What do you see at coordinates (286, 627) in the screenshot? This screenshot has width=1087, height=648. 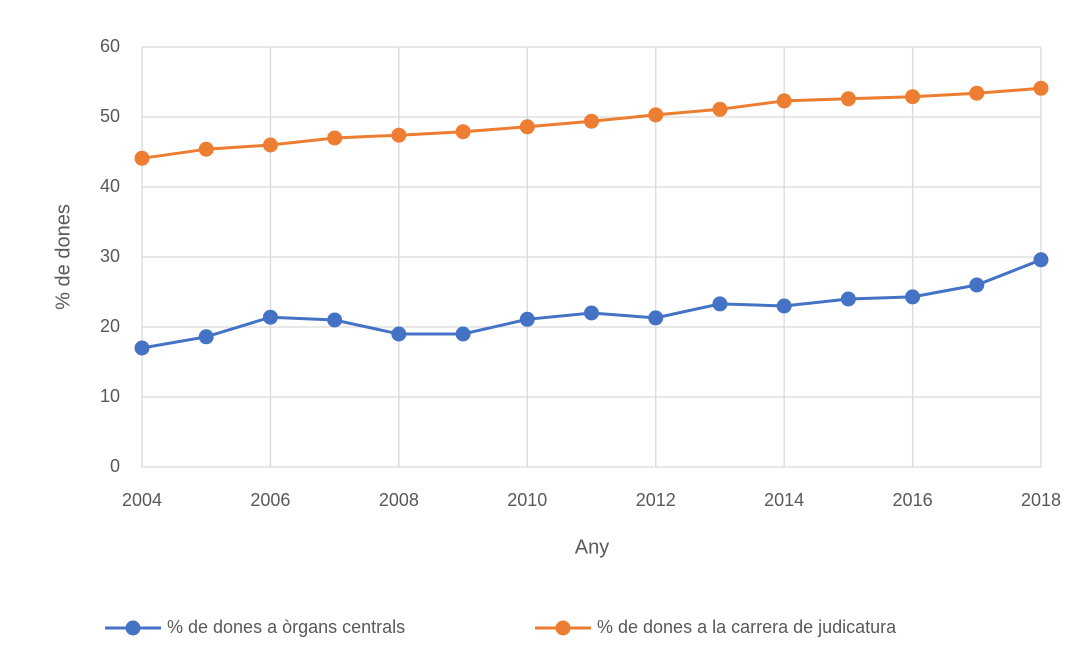 I see `legend-label: % de dones a òrgans centrals` at bounding box center [286, 627].